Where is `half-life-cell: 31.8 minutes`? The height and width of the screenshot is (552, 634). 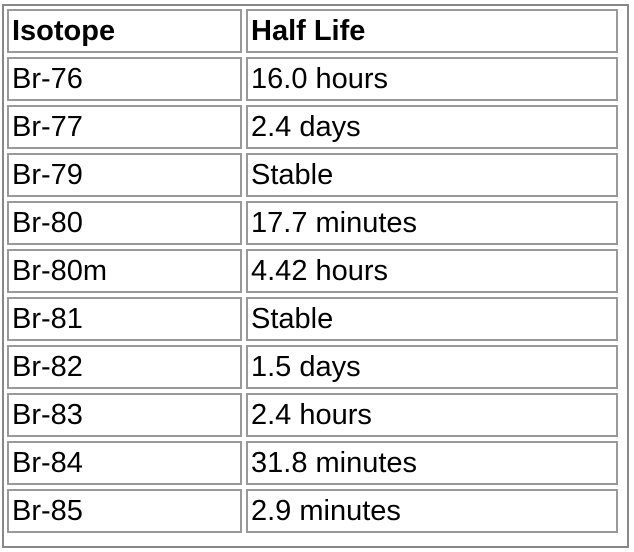
half-life-cell: 31.8 minutes is located at coordinates (432, 463).